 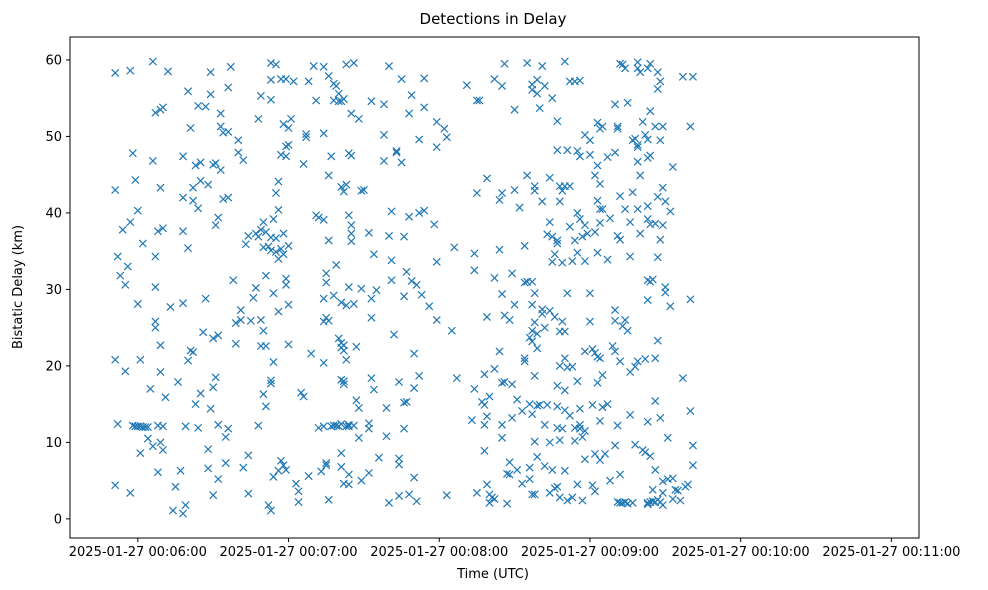 What do you see at coordinates (891, 552) in the screenshot?
I see `x-tick-label: 2025-01-27 00:11:00` at bounding box center [891, 552].